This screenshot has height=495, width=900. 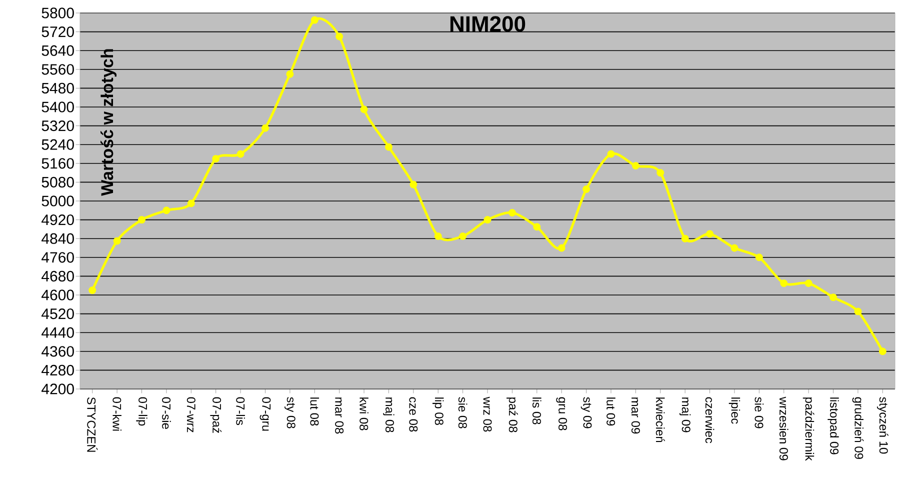 What do you see at coordinates (58, 389) in the screenshot?
I see `y-tick-label: 4200` at bounding box center [58, 389].